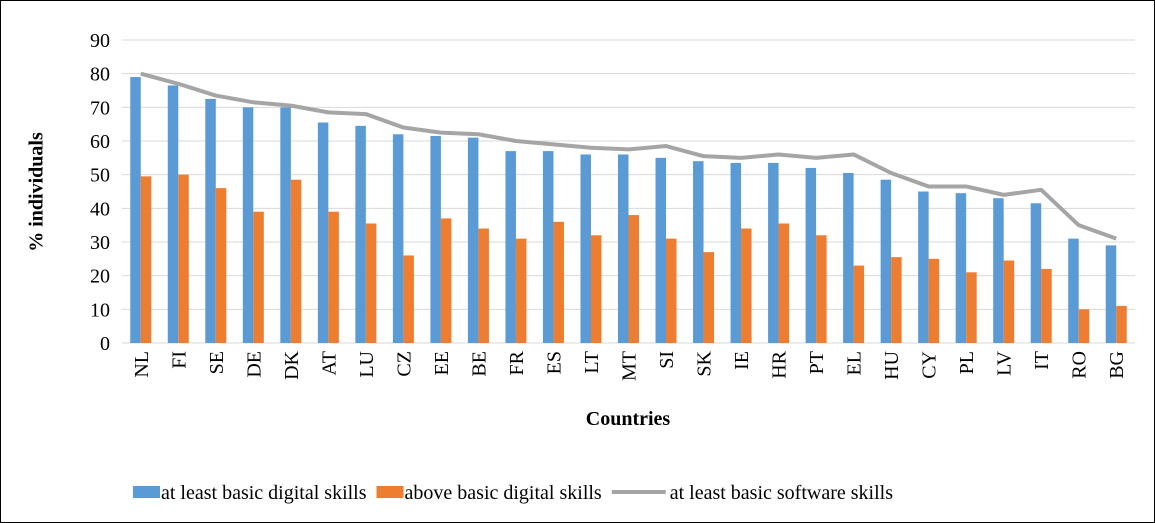  I want to click on y-tick-label: 70, so click(100, 108).